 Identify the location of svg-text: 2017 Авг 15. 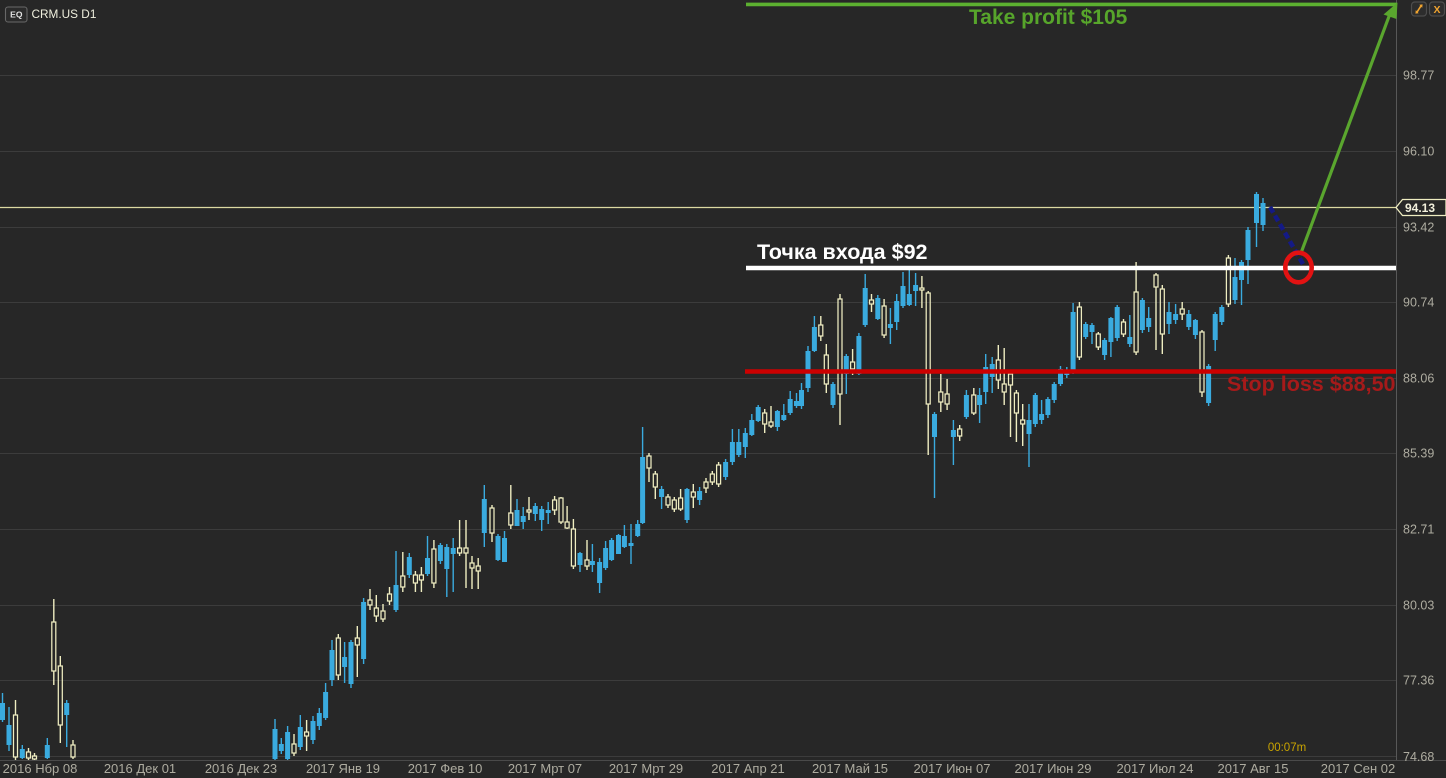
(1253, 768).